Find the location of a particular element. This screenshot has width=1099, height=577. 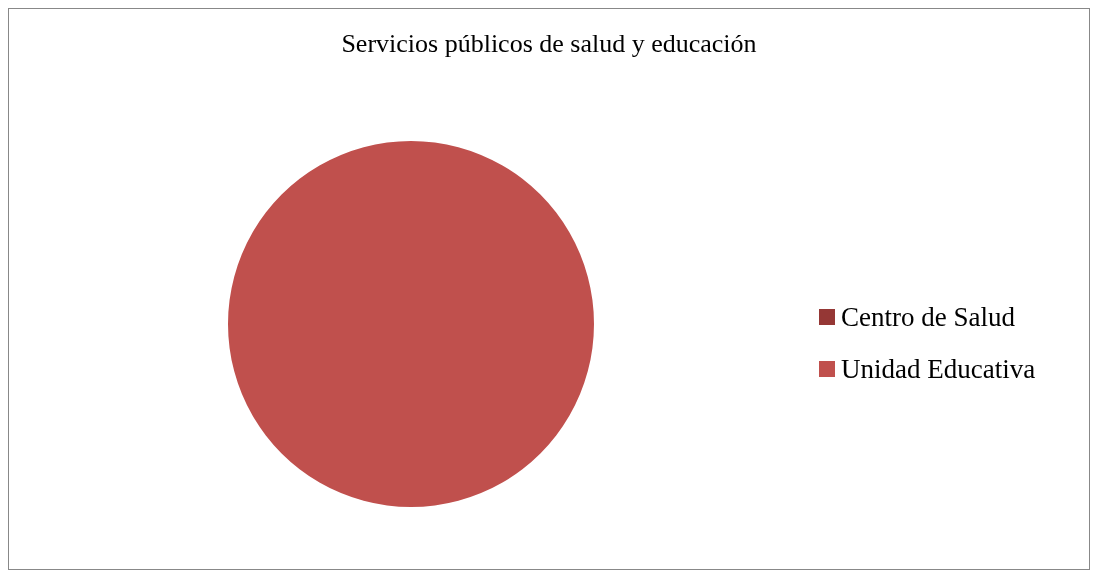

legend-label: Unidad Educativa is located at coordinates (938, 369).